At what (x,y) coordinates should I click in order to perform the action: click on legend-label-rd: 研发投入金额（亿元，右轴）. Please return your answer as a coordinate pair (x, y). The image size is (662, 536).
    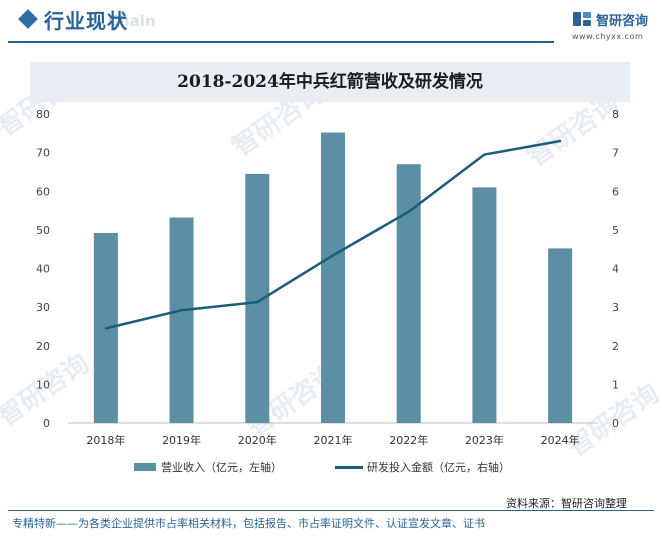
    Looking at the image, I should click on (438, 467).